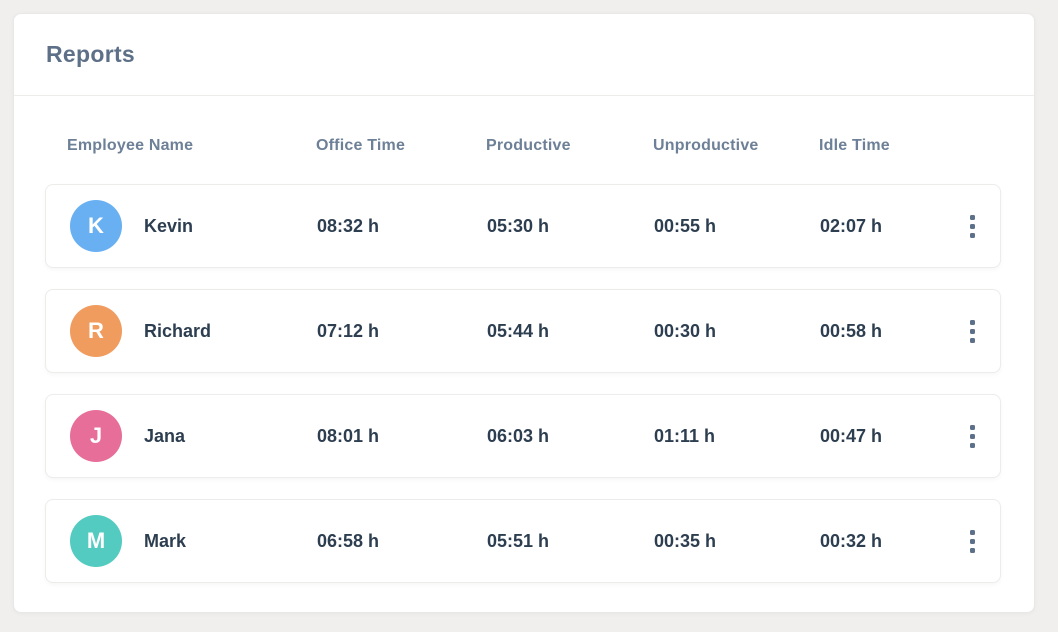 The image size is (1058, 632). Describe the element at coordinates (130, 145) in the screenshot. I see `column-header-employee-name: Employee Name` at that location.